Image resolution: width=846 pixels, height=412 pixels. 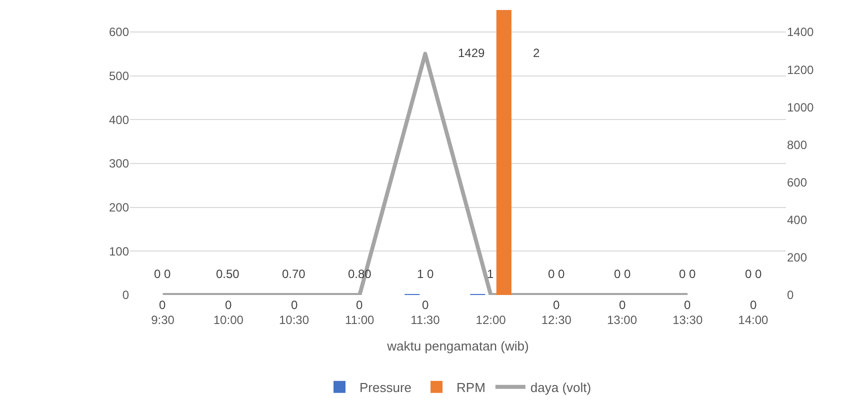 What do you see at coordinates (359, 320) in the screenshot?
I see `x-tick-label: 11:00` at bounding box center [359, 320].